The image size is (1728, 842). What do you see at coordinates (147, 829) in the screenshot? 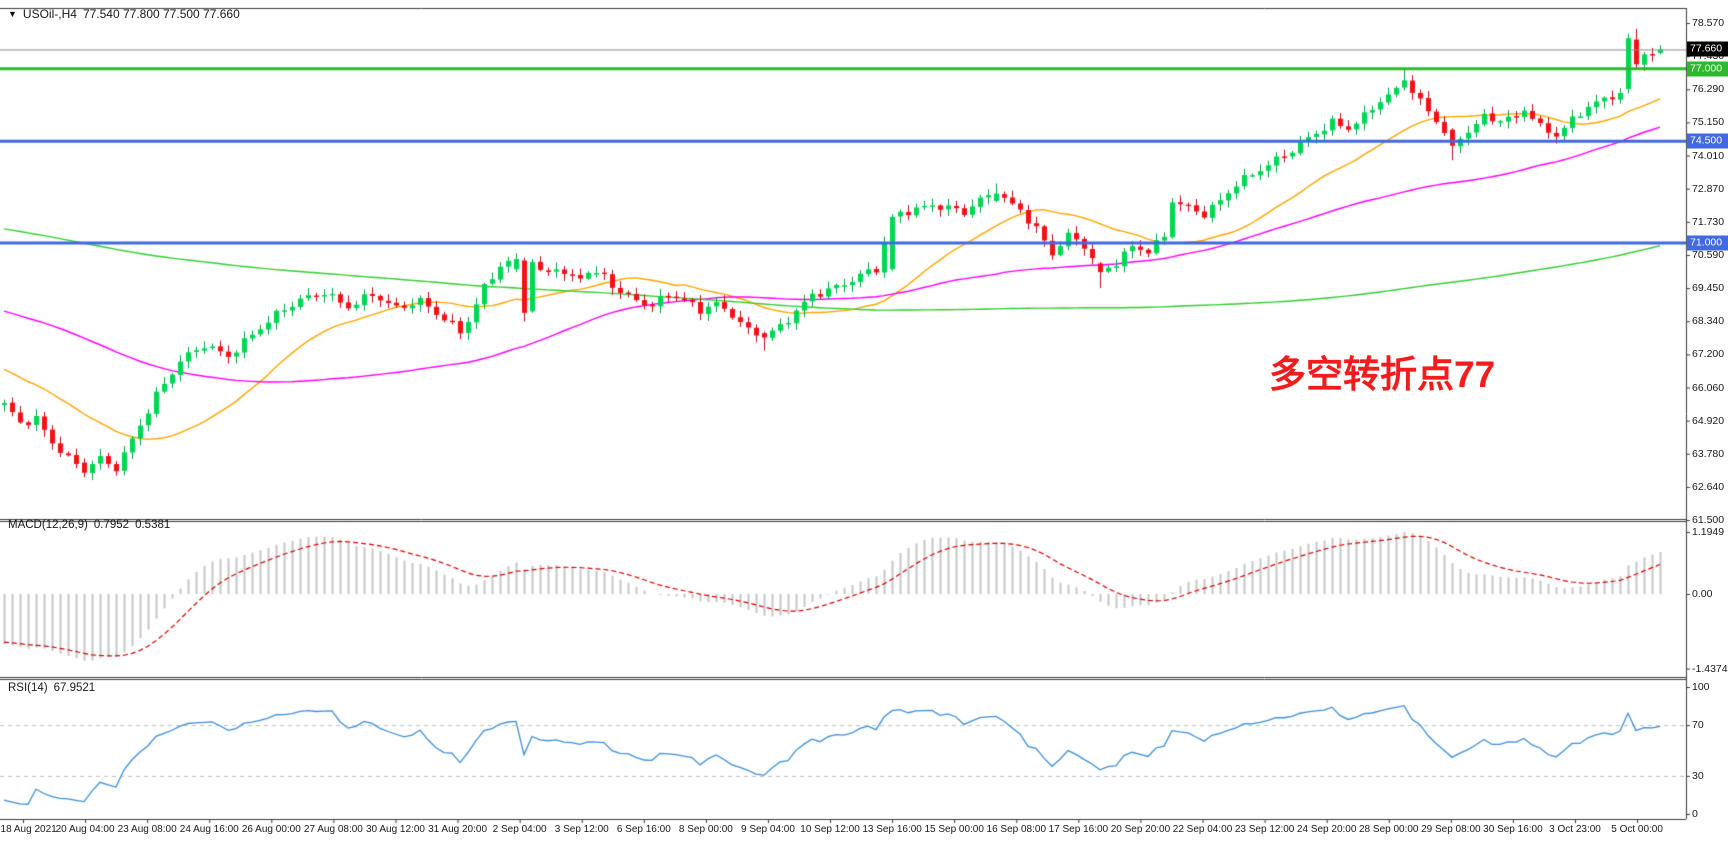
I see `date-axis-label: 23 Aug 08:00` at bounding box center [147, 829].